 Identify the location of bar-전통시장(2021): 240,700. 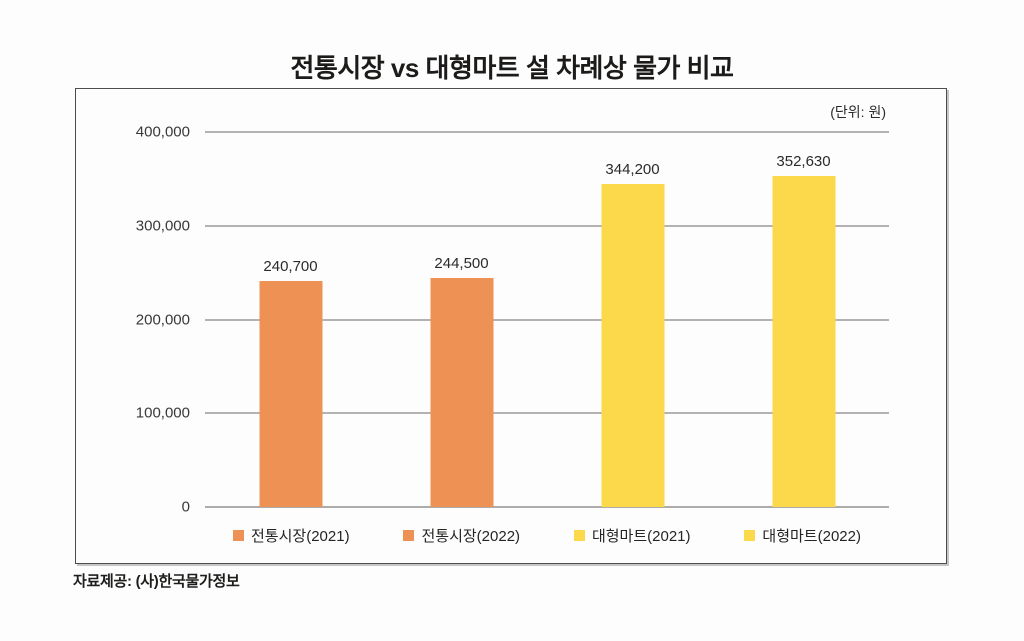
(290, 382).